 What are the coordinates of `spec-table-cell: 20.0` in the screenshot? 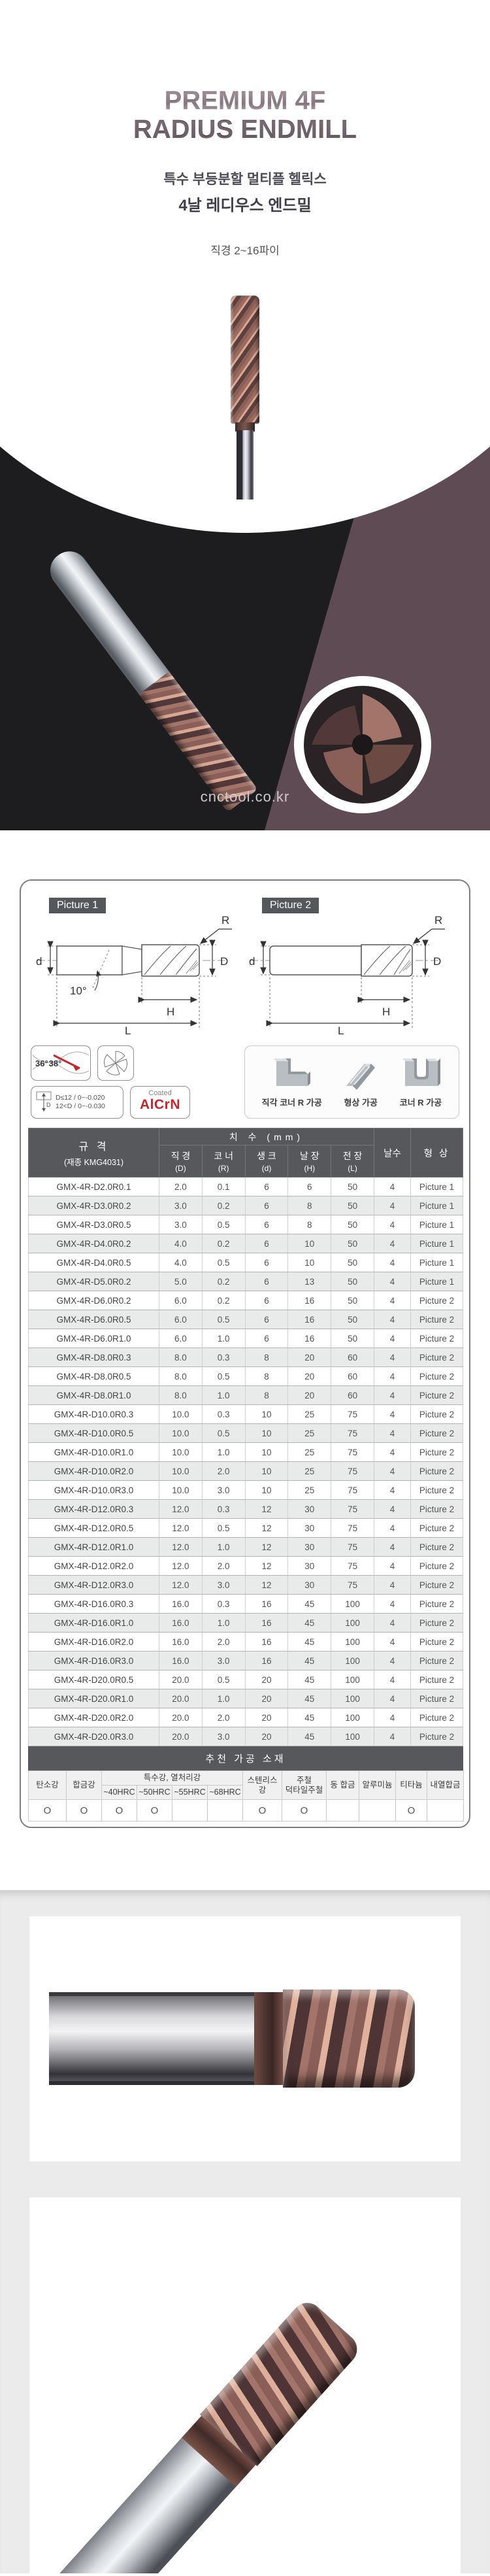 It's located at (181, 1698).